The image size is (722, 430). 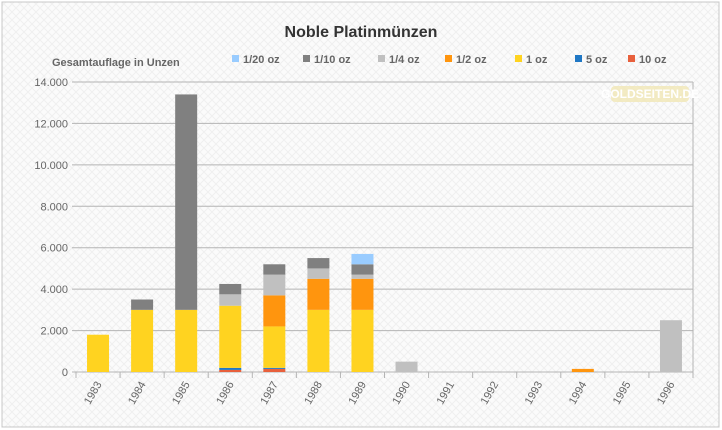 I want to click on y-tick-label: 10.000, so click(x=51, y=166).